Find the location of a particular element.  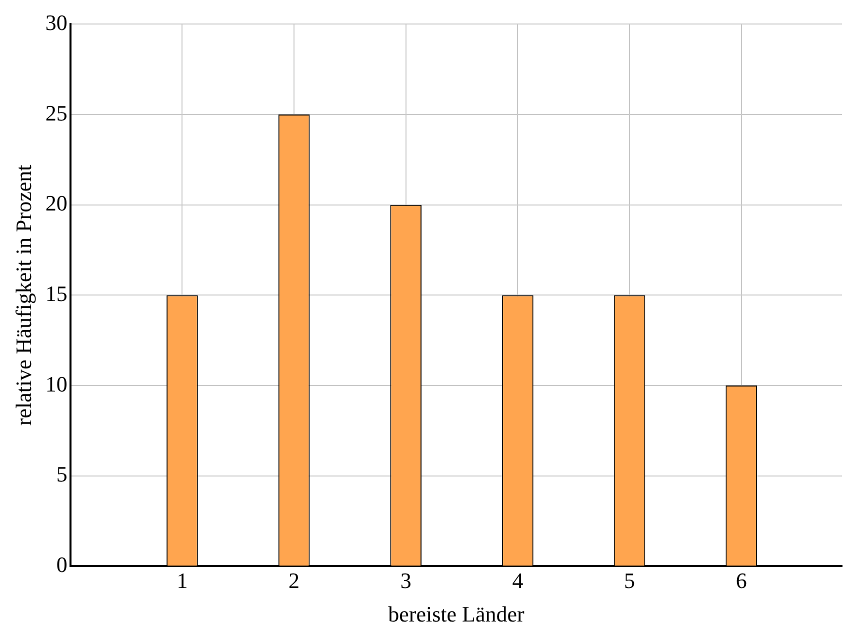

x-tick-label: 2 is located at coordinates (294, 581).